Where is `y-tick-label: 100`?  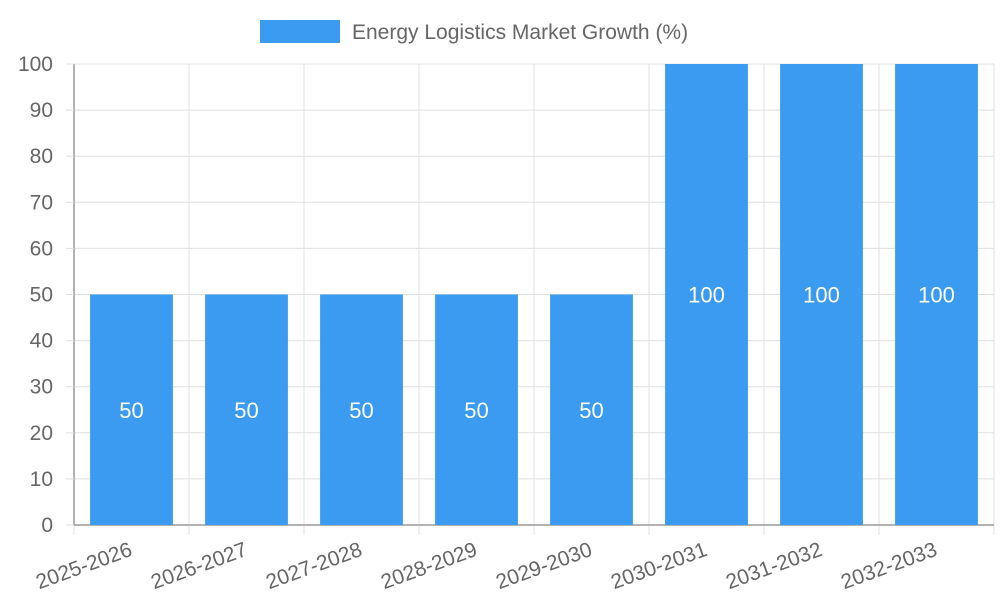 y-tick-label: 100 is located at coordinates (35, 64).